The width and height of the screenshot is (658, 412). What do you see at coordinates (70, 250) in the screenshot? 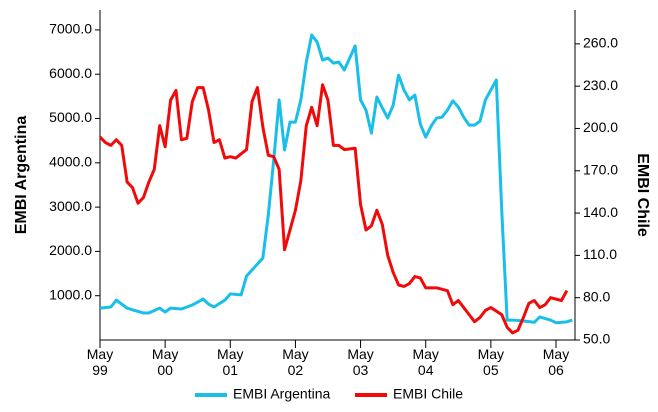
I see `y-tick-label: 2000.0` at bounding box center [70, 250].